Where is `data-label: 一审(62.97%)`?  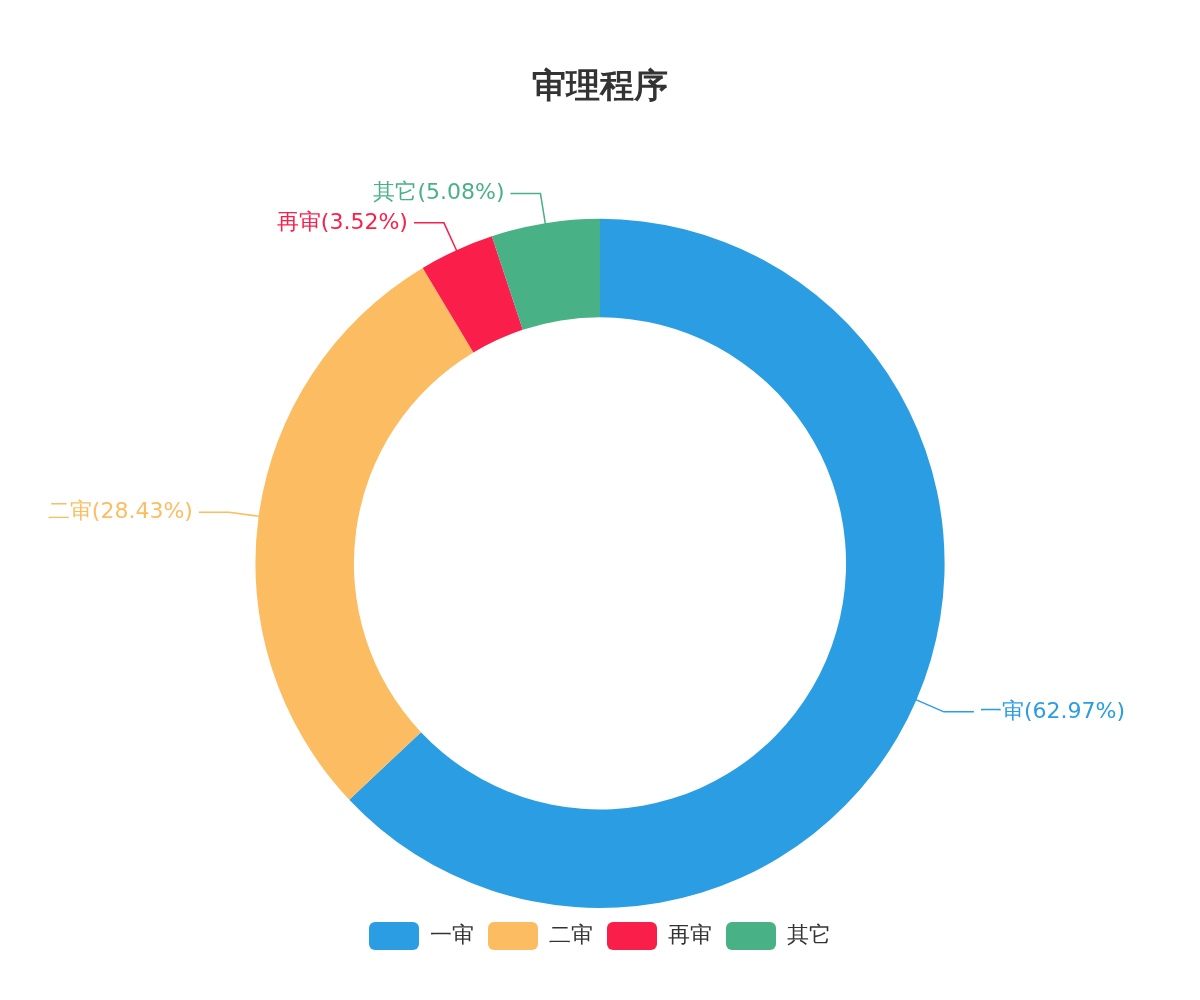 data-label: 一审(62.97%) is located at coordinates (1052, 710).